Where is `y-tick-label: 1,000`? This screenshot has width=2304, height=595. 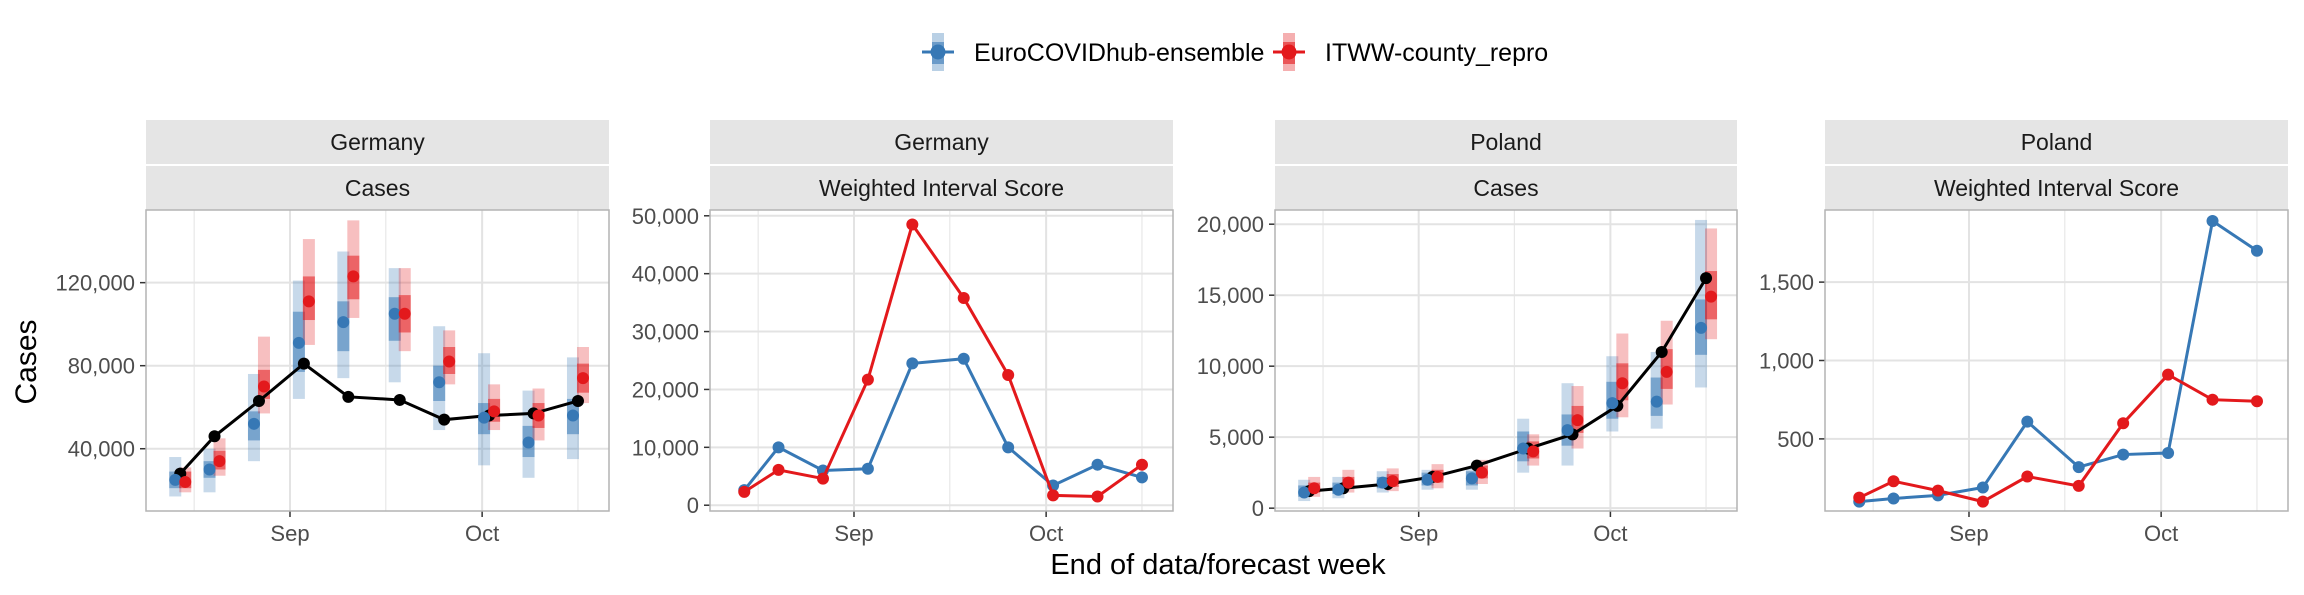 y-tick-label: 1,000 is located at coordinates (1786, 361).